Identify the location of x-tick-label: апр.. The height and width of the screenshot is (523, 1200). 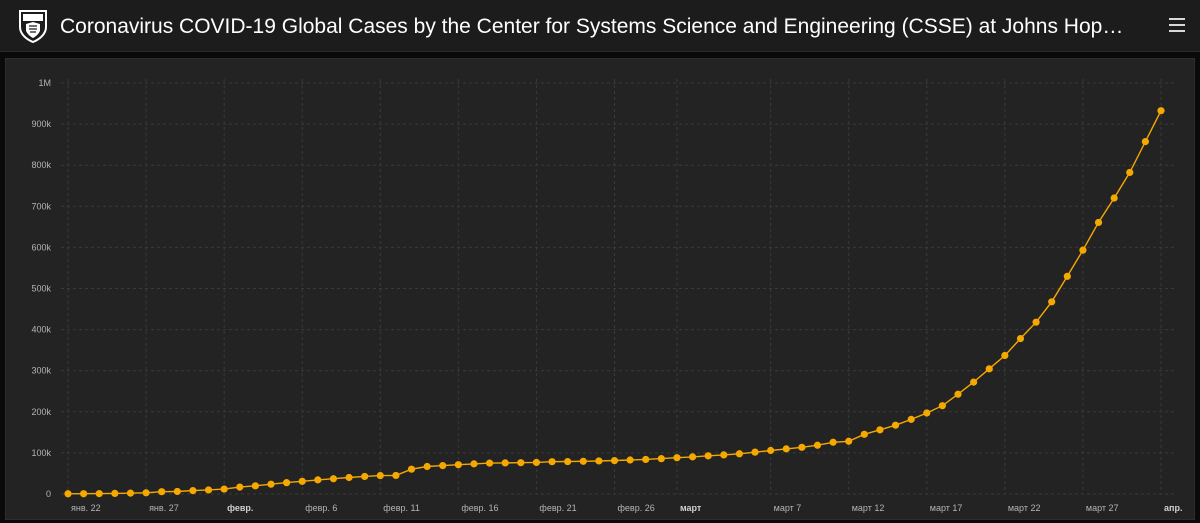
(1173, 508).